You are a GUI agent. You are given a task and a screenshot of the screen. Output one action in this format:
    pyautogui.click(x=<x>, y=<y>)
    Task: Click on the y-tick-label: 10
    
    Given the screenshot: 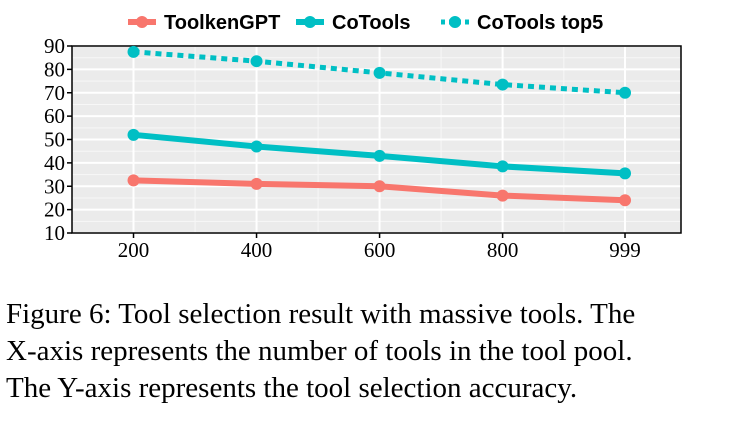 What is the action you would take?
    pyautogui.click(x=54, y=233)
    